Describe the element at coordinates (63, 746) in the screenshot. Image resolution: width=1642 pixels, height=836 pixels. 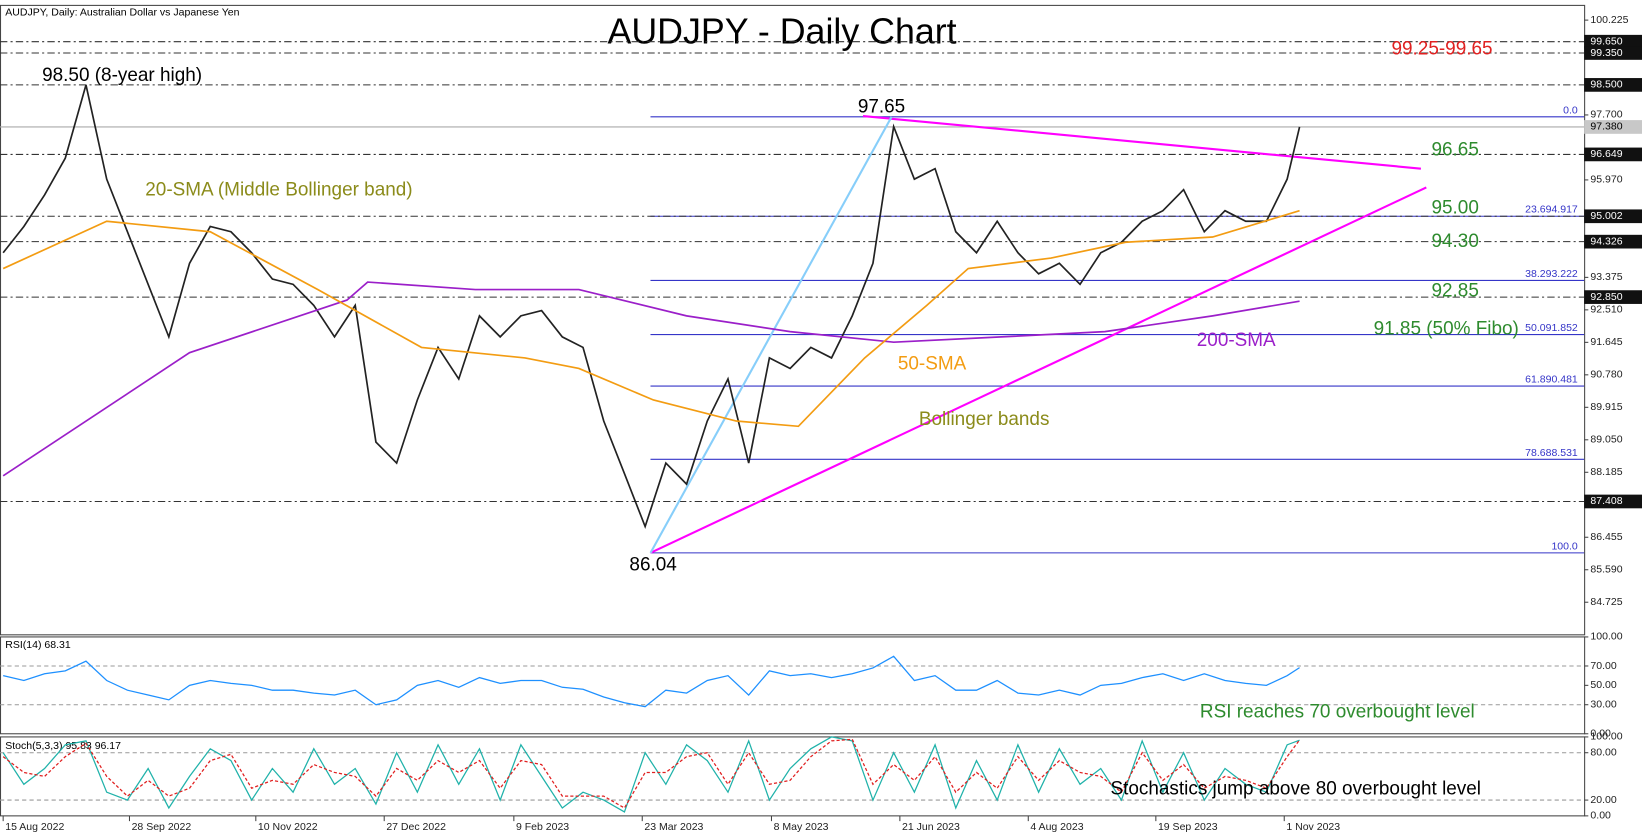
I see `stoch-title: Stoch(5,3,3) 95.83 96.17` at that location.